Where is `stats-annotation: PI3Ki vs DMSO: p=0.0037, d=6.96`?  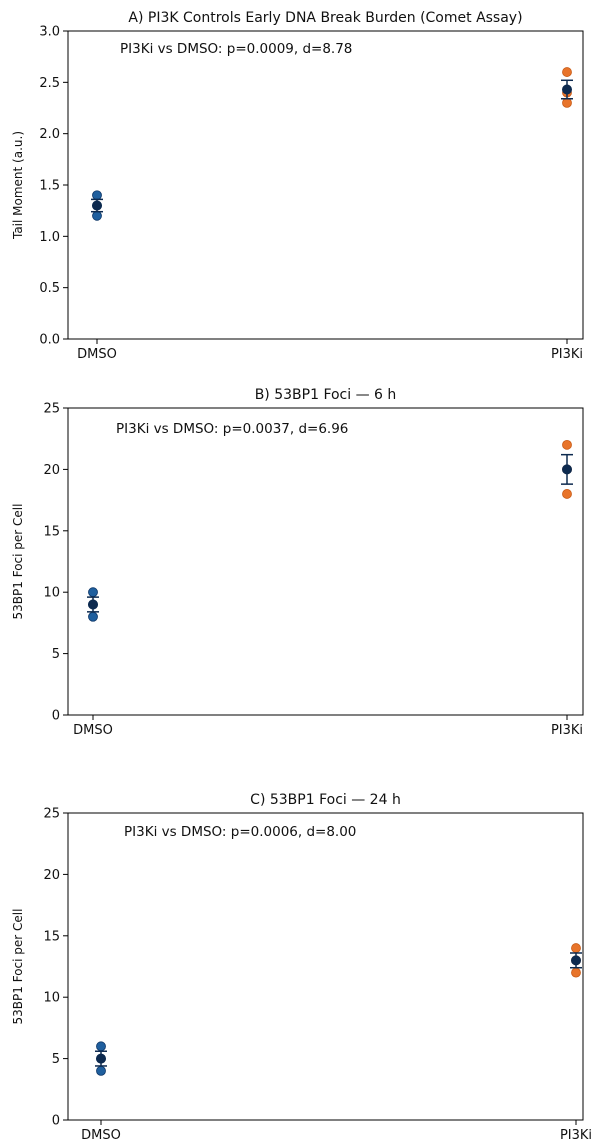 stats-annotation: PI3Ki vs DMSO: p=0.0037, d=6.96 is located at coordinates (232, 429).